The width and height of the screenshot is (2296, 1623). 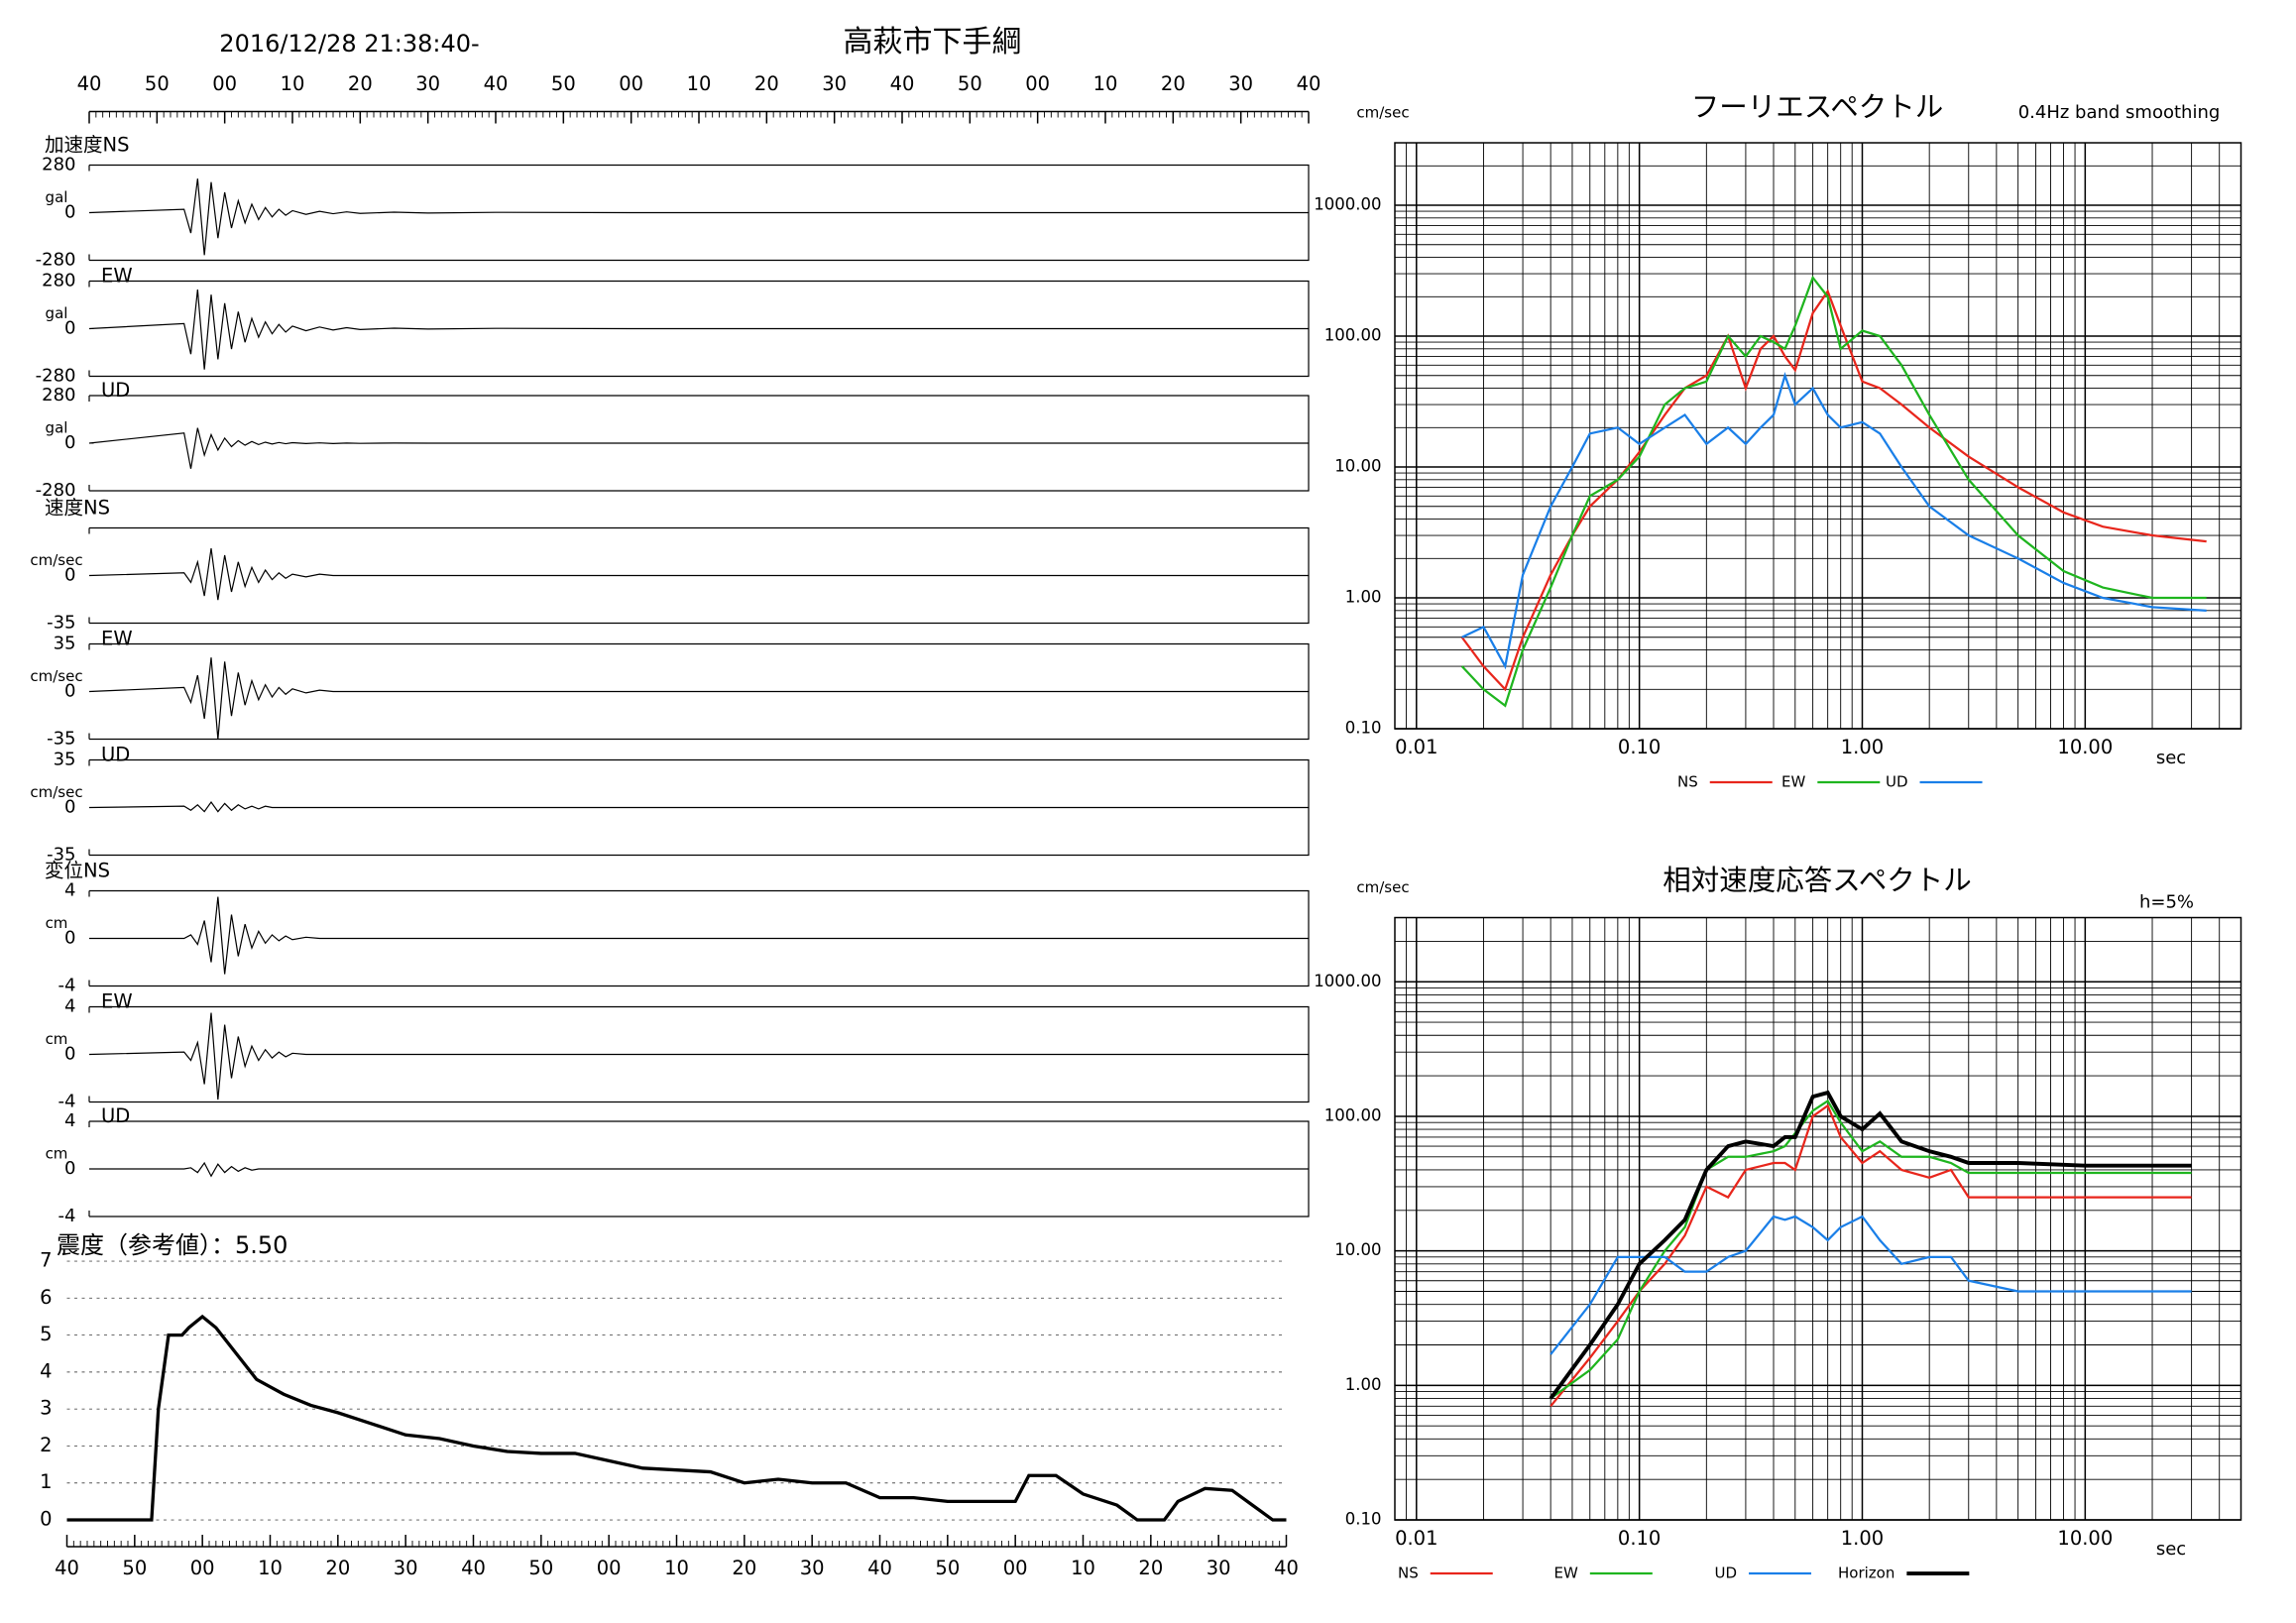 What do you see at coordinates (2085, 747) in the screenshot?
I see `x-tick-label: 10.00` at bounding box center [2085, 747].